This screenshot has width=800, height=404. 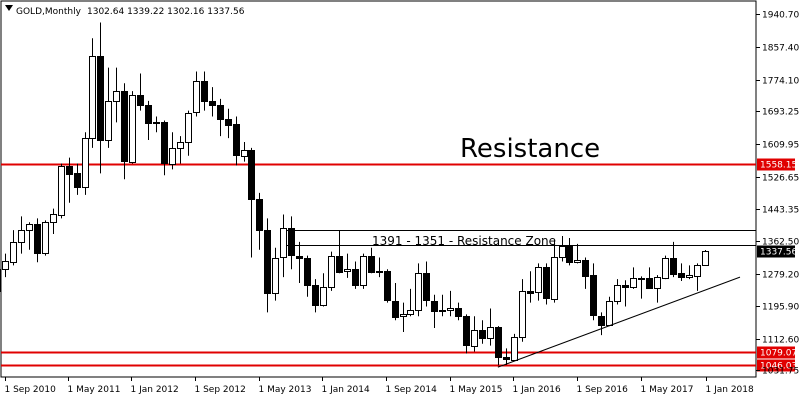 I want to click on y-tick-label-1: 1857.40, so click(x=780, y=49).